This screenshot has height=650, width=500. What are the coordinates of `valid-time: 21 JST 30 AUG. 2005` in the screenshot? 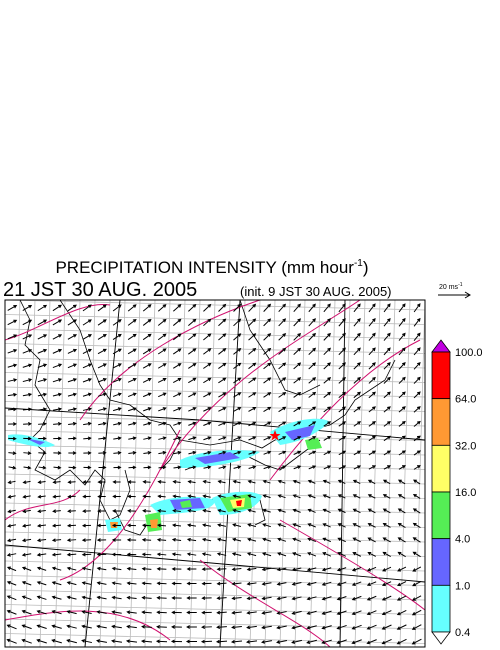 It's located at (100, 290).